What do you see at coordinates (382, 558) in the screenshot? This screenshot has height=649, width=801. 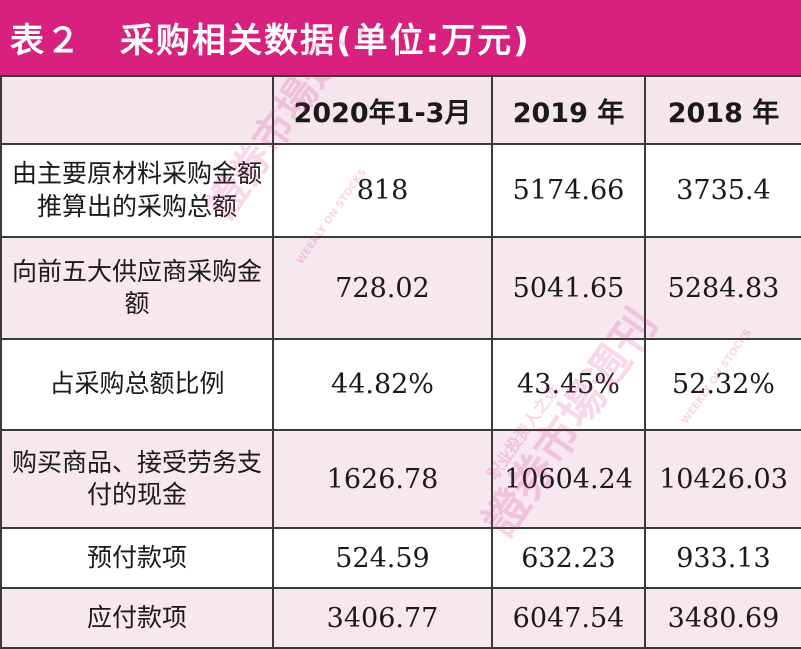 I see `table-cell: 524.59` at bounding box center [382, 558].